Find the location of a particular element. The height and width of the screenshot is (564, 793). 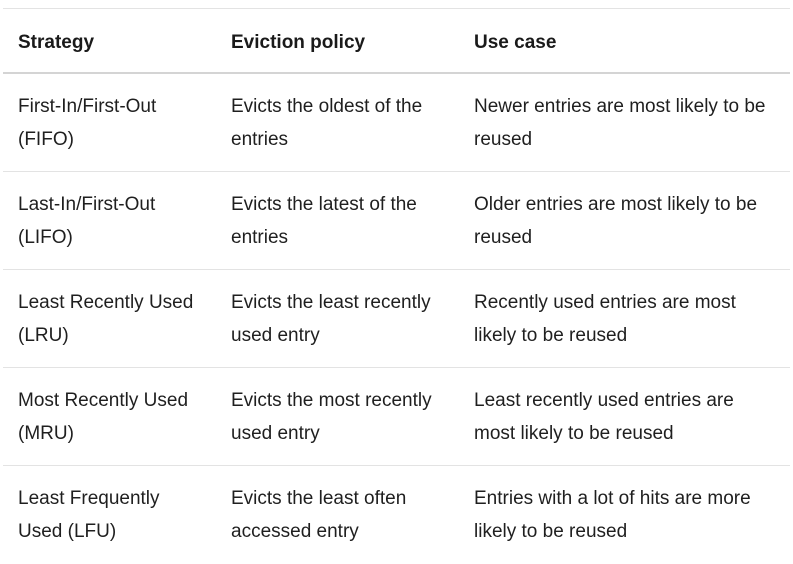

cell-eviction-policy: Evicts the least often accessed entry is located at coordinates (319, 514).